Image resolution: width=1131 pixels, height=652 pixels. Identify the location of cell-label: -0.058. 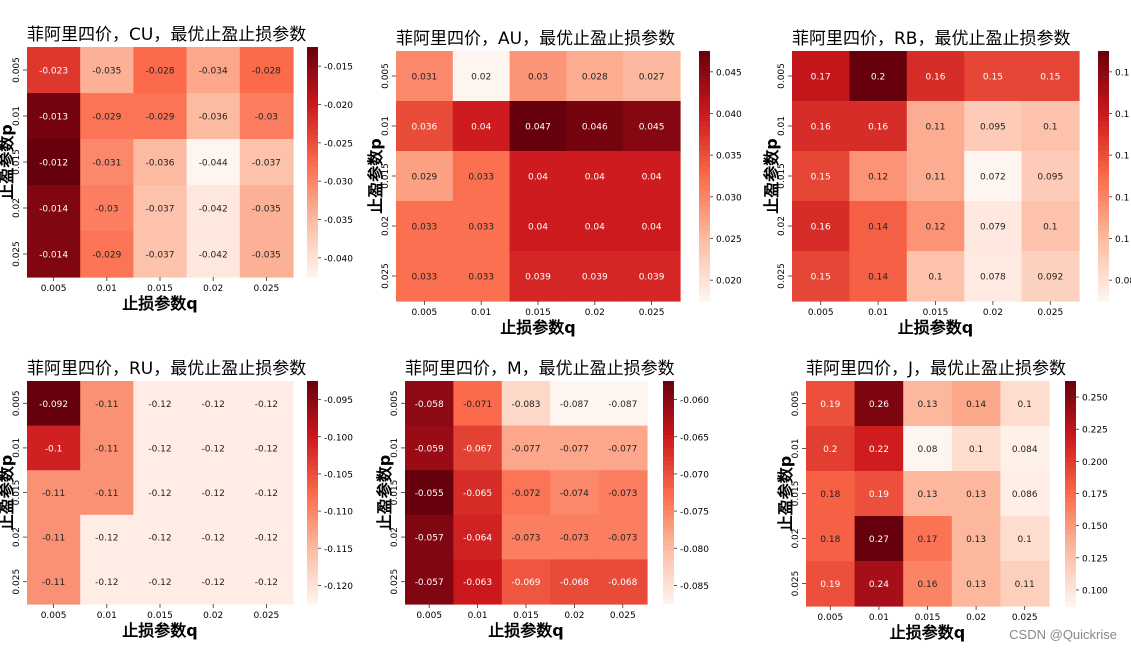
(429, 405).